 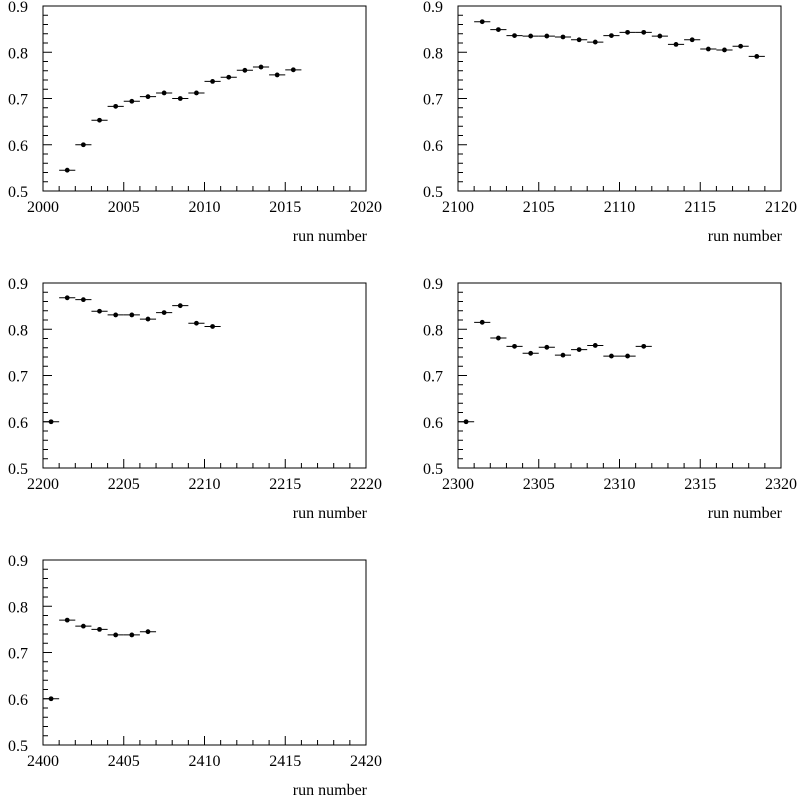 I want to click on x-tick-label: 2005, so click(x=124, y=207).